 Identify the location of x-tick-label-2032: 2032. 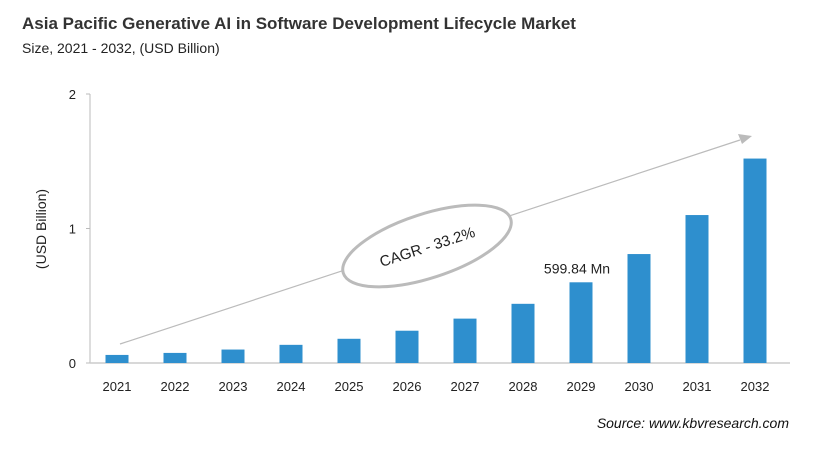
(755, 386).